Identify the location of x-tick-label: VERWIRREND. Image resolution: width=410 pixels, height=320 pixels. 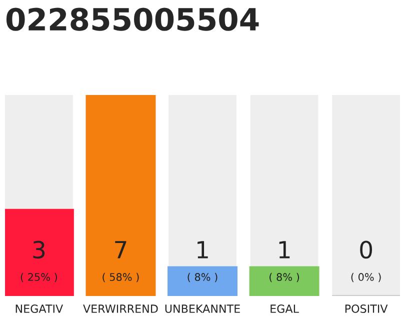
(120, 308).